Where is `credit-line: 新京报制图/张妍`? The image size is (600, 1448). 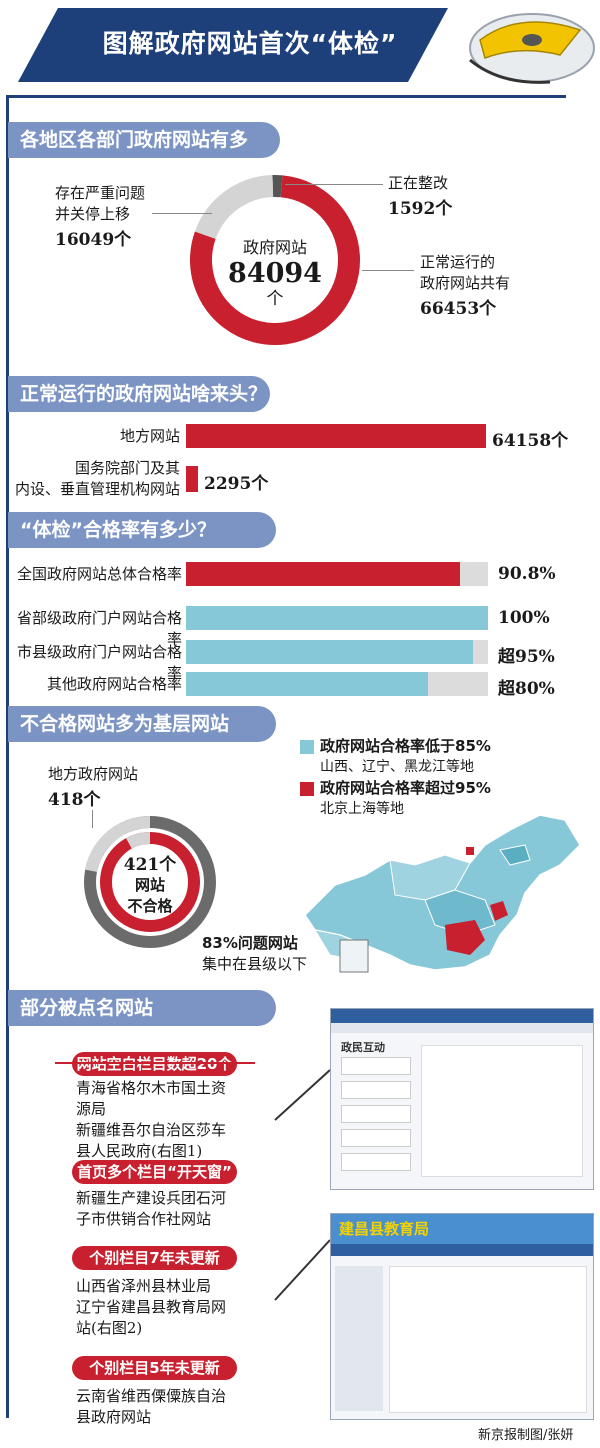 credit-line: 新京报制图/张妍 is located at coordinates (526, 1435).